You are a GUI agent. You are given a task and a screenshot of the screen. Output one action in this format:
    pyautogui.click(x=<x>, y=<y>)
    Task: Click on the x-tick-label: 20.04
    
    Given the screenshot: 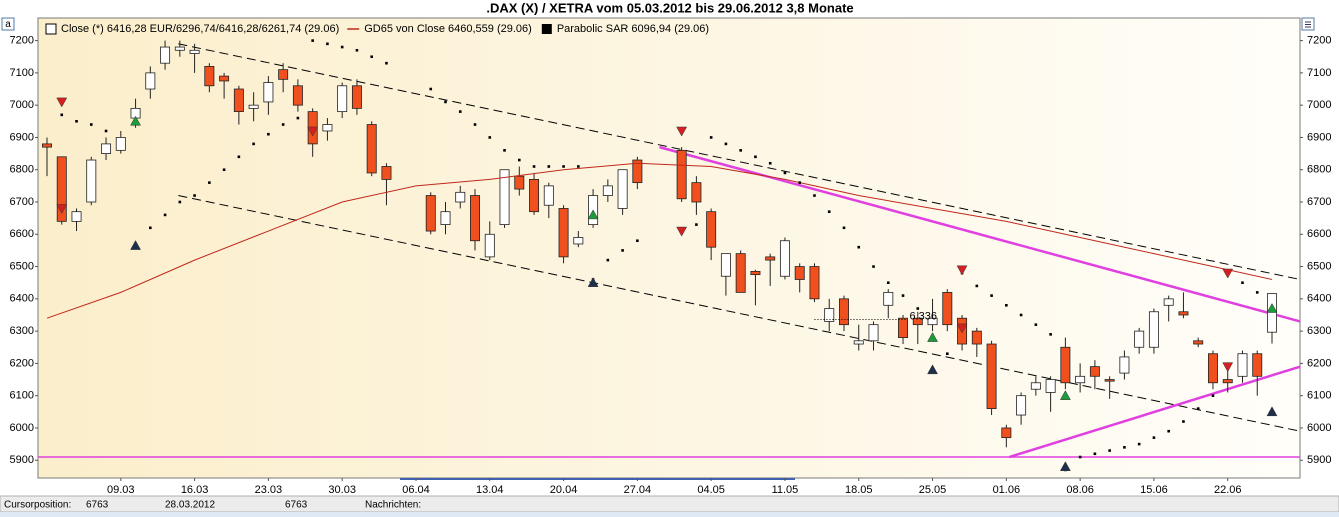 What is the action you would take?
    pyautogui.click(x=564, y=490)
    